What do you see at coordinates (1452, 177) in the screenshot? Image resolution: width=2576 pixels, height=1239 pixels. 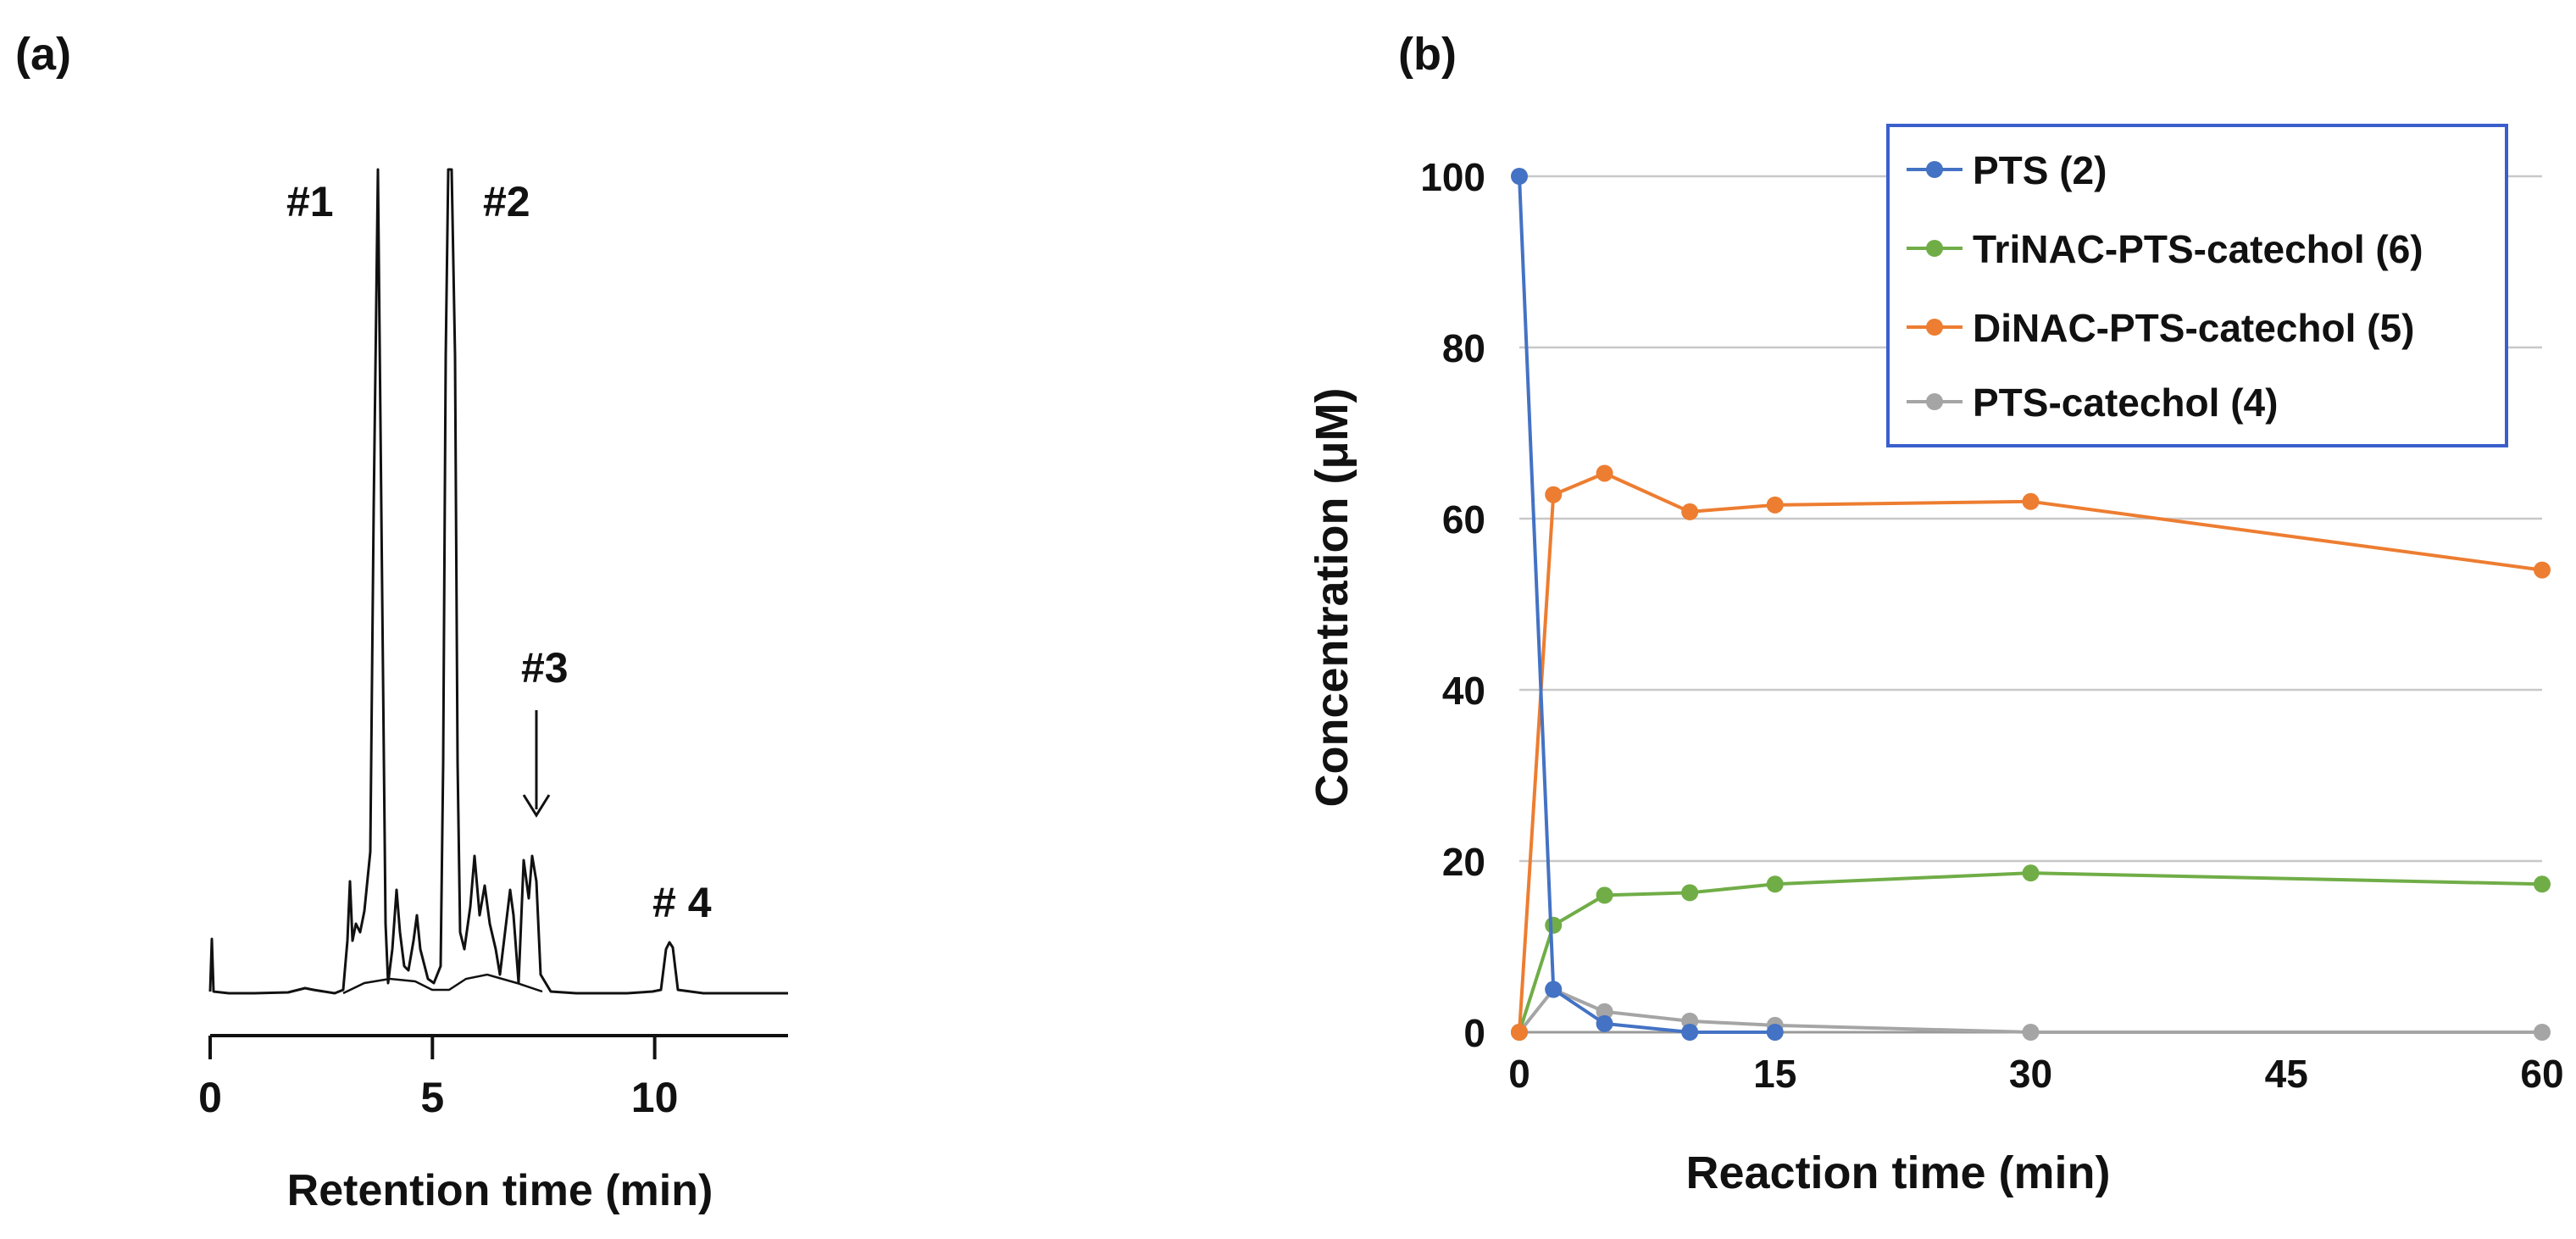 I see `panel-b-y-tick-label: 100` at bounding box center [1452, 177].